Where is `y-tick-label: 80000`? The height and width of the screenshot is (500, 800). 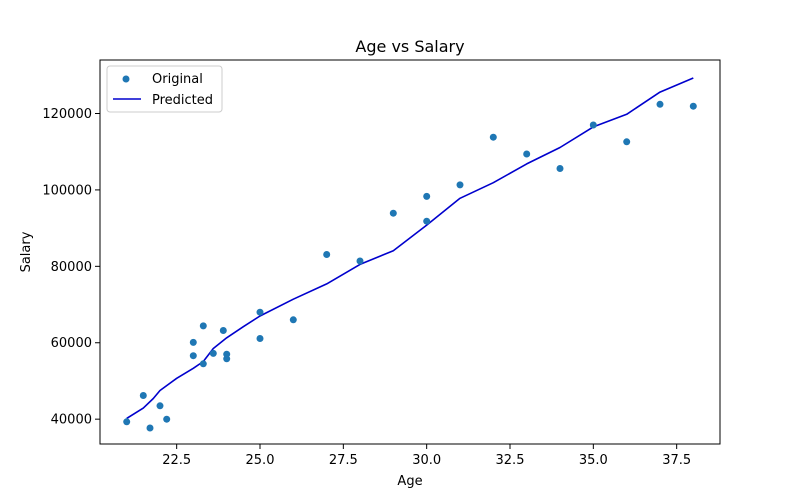 y-tick-label: 80000 is located at coordinates (71, 267).